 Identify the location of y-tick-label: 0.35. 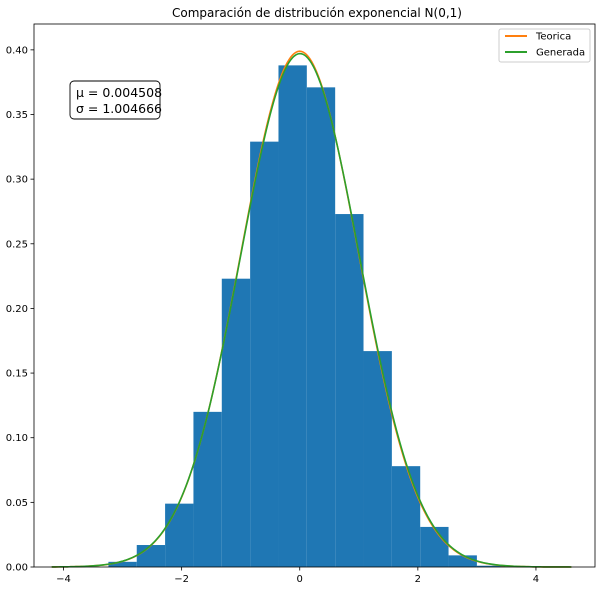
(17, 115).